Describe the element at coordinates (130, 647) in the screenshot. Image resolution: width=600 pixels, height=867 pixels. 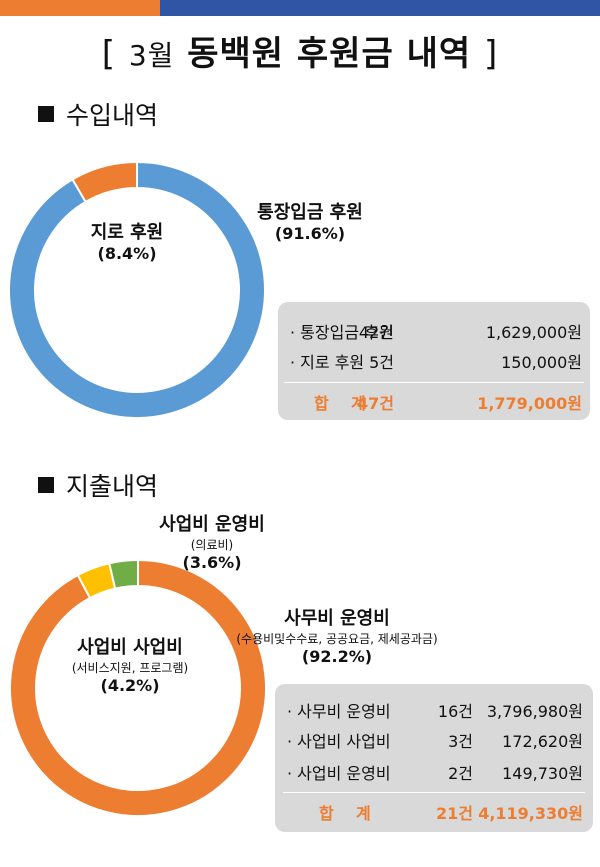
I see `expense-slice-label-service: 사업비 사업비` at that location.